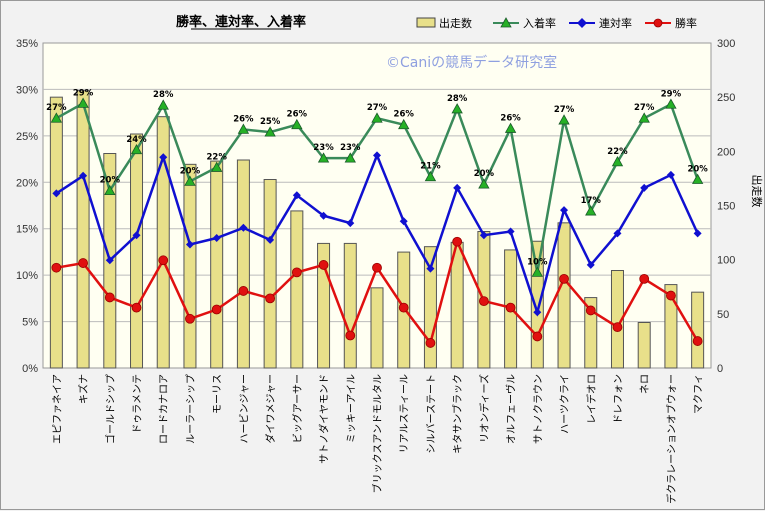  I want to click on watermark: ©Caniの競馬データ研究室, so click(471, 62).